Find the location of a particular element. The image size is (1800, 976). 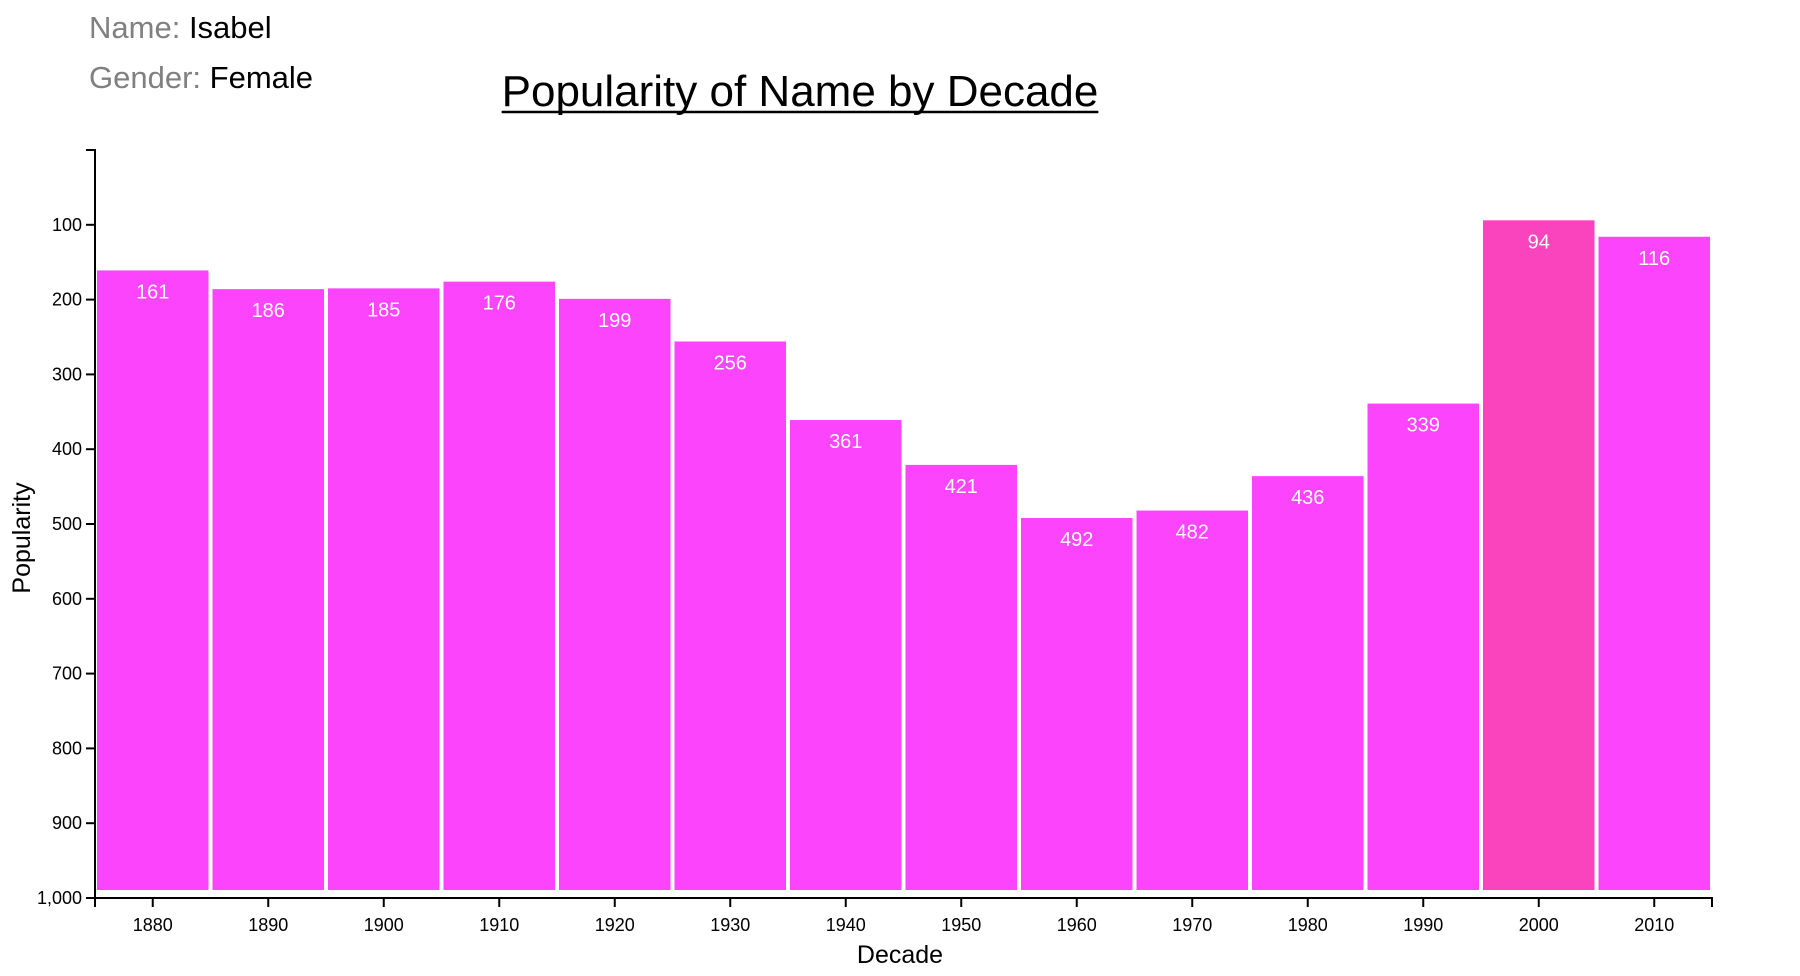

bar-1920 is located at coordinates (615, 594).